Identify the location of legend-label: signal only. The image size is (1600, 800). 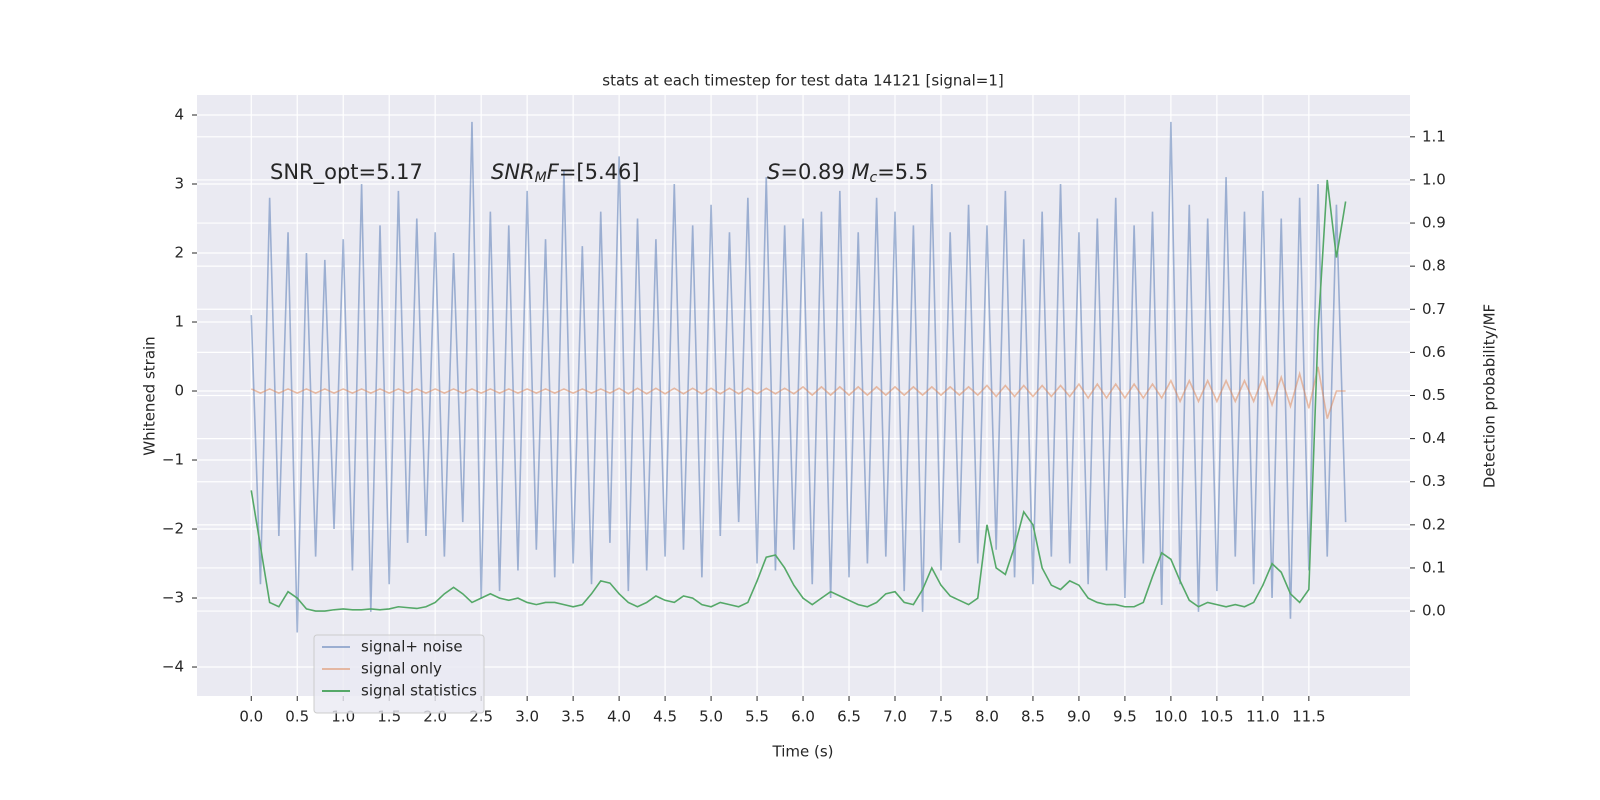
(401, 669).